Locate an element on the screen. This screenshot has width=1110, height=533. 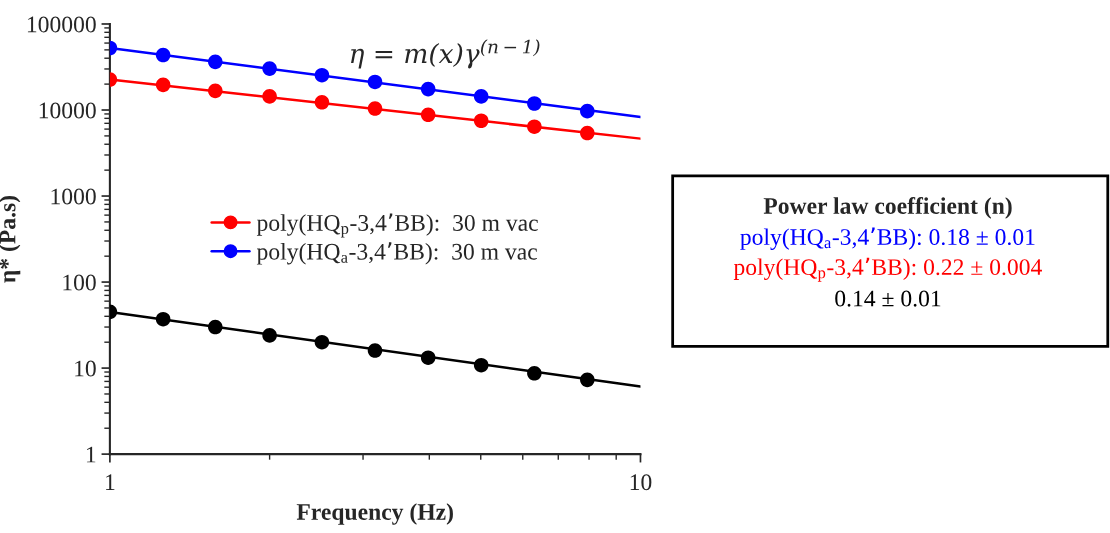
text: poly(HQ$_{p}$-3,4’BB): 0.22 ± 0.004 is located at coordinates (887, 269).